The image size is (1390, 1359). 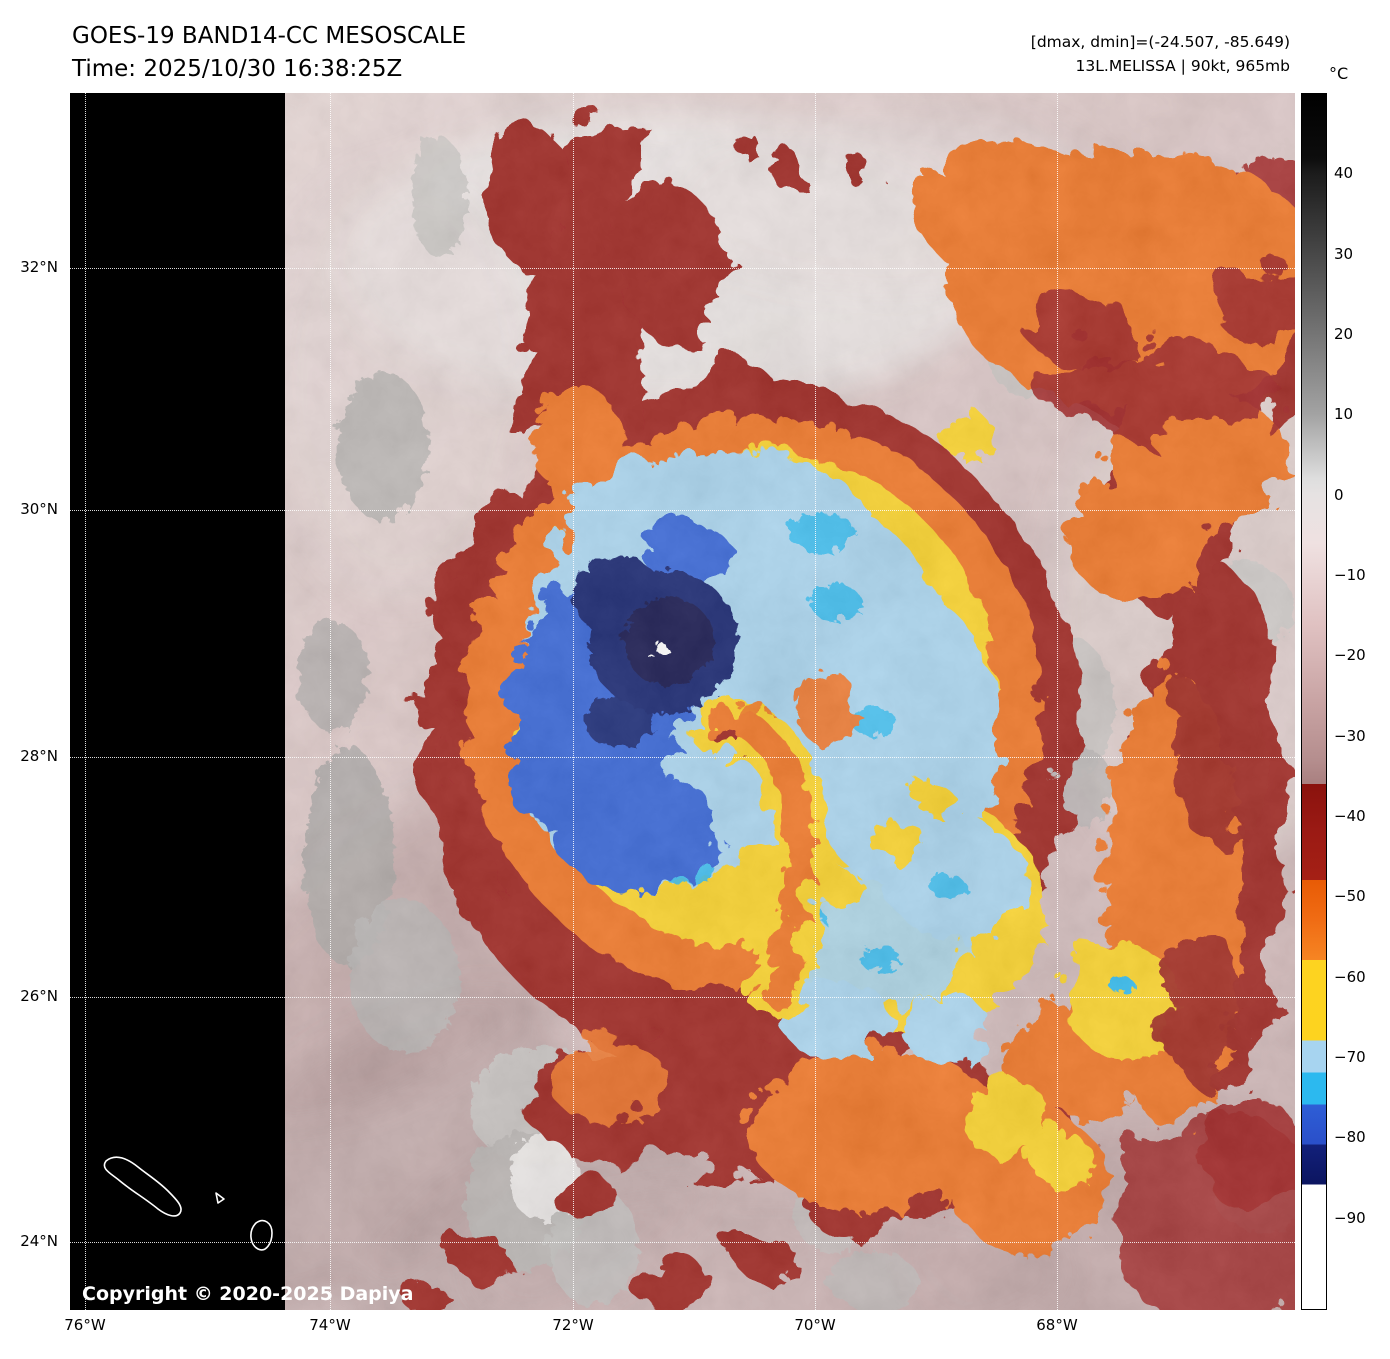 I want to click on colorbar-tick-label: −90, so click(x=1350, y=1217).